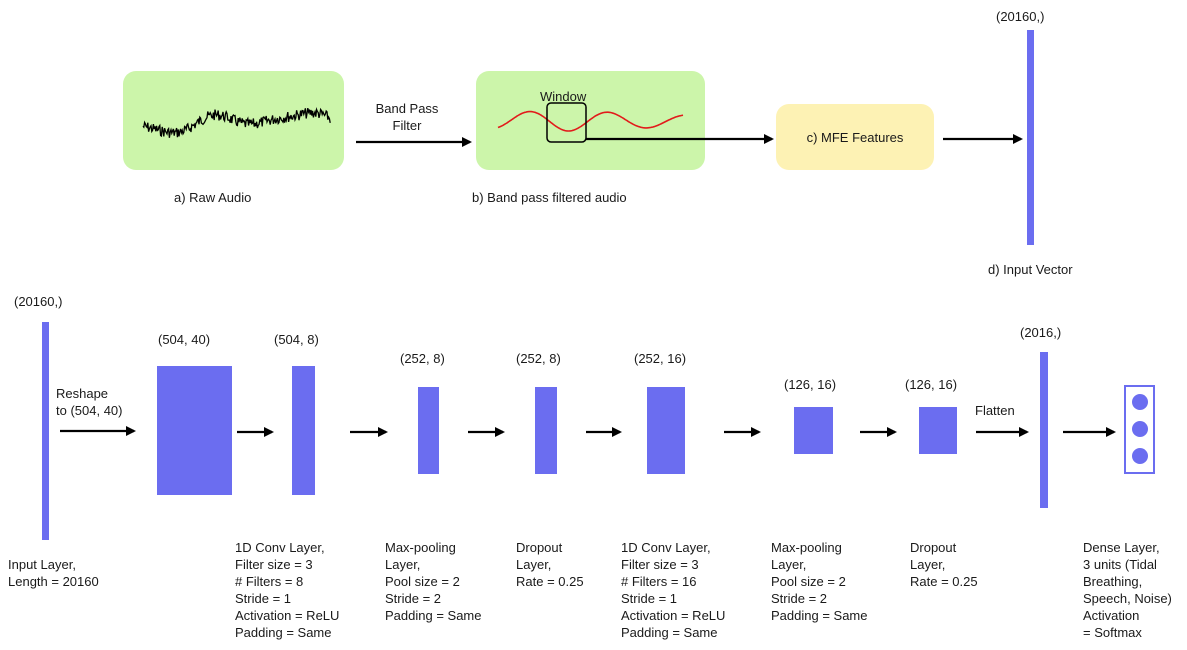  Describe the element at coordinates (546, 430) in the screenshot. I see `dropout1-block` at that location.